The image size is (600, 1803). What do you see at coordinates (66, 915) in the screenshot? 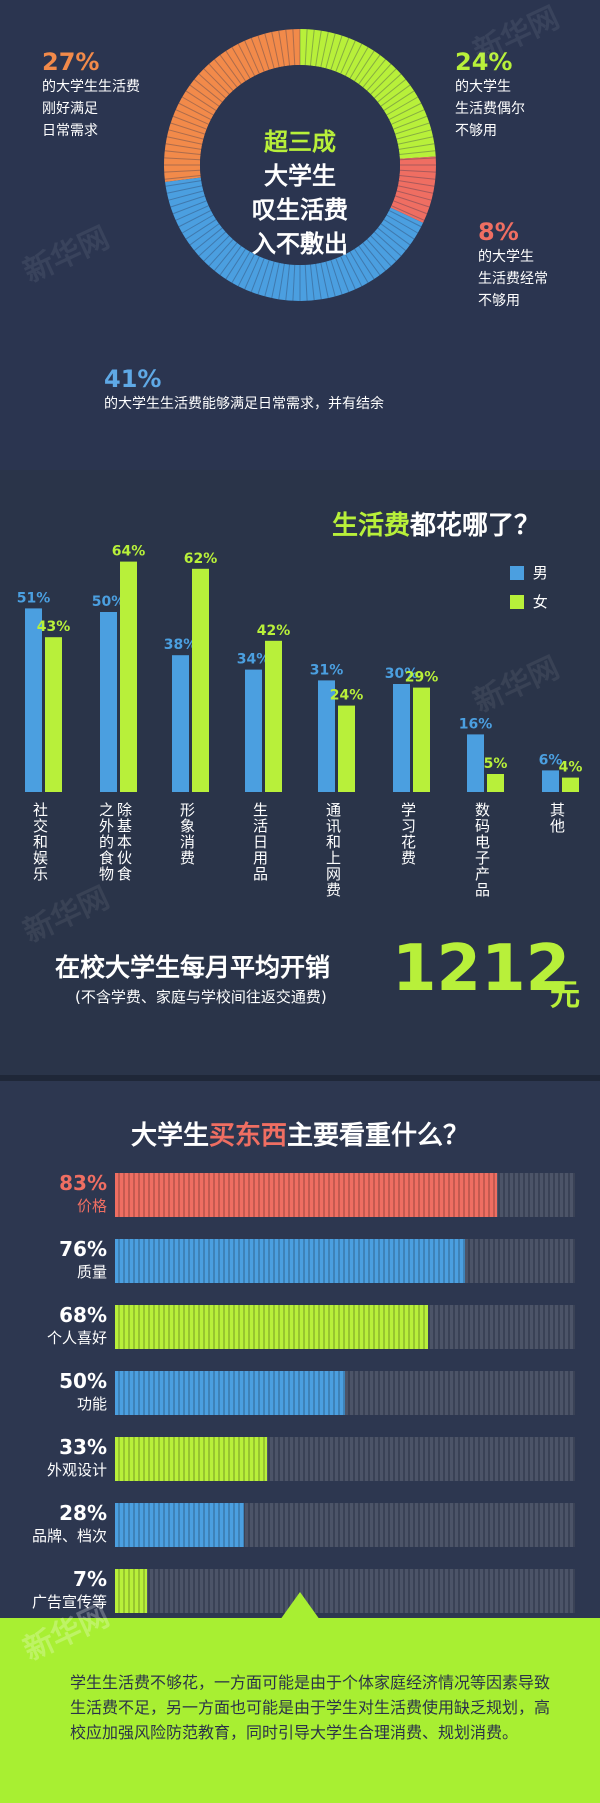
I see `watermark: 新华网` at bounding box center [66, 915].